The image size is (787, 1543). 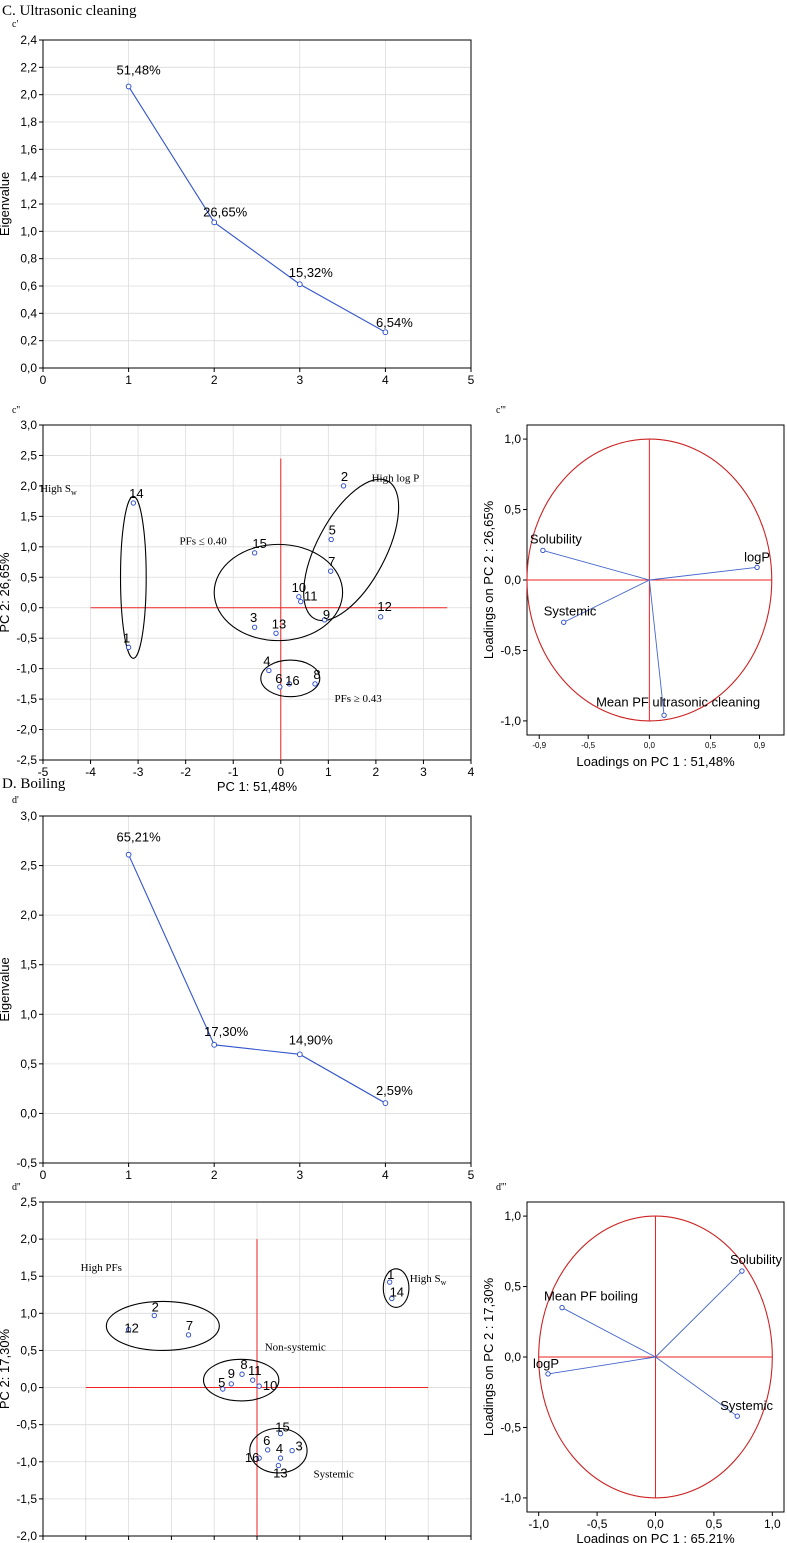 I want to click on y-tick-label: 3,0, so click(x=28, y=816).